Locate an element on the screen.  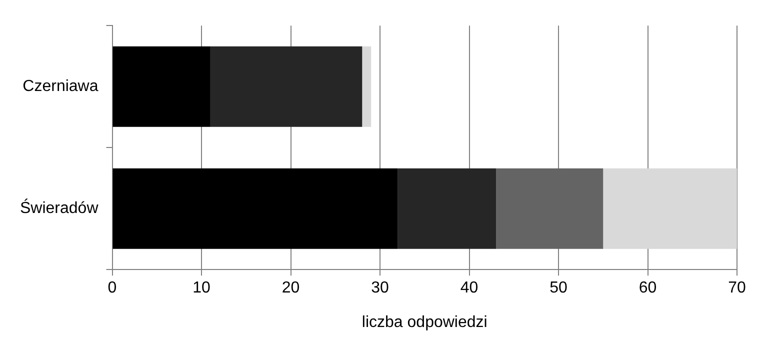
y-tick-label: Świeradów is located at coordinates (59, 208).